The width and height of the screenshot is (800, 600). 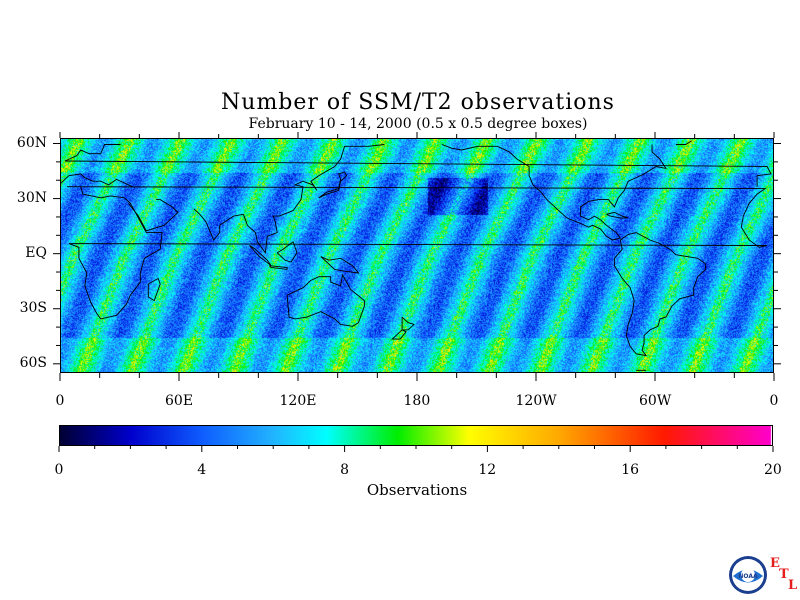 I want to click on lat-tick-label: 60N, so click(x=31, y=142).